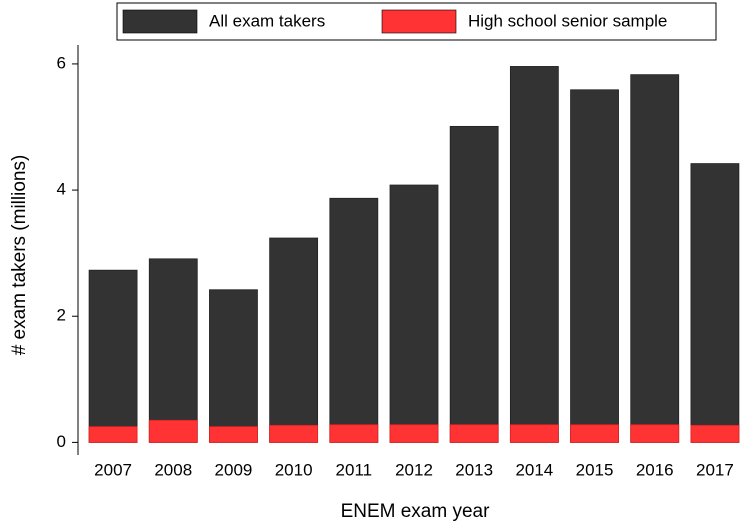 The width and height of the screenshot is (748, 527). What do you see at coordinates (715, 469) in the screenshot?
I see `x-tick-label: 2017` at bounding box center [715, 469].